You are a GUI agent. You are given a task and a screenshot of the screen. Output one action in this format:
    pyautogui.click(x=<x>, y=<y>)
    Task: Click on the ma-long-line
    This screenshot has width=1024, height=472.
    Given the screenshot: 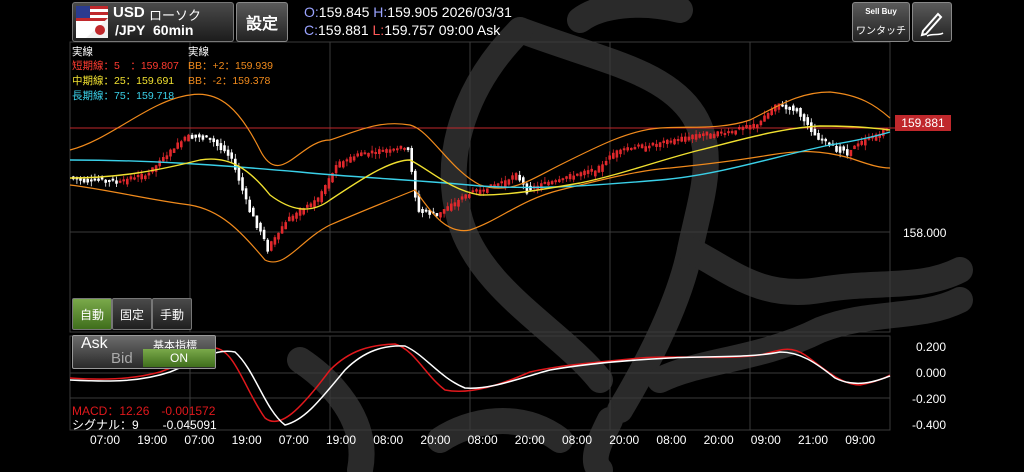 What is the action you would take?
    pyautogui.click(x=480, y=160)
    